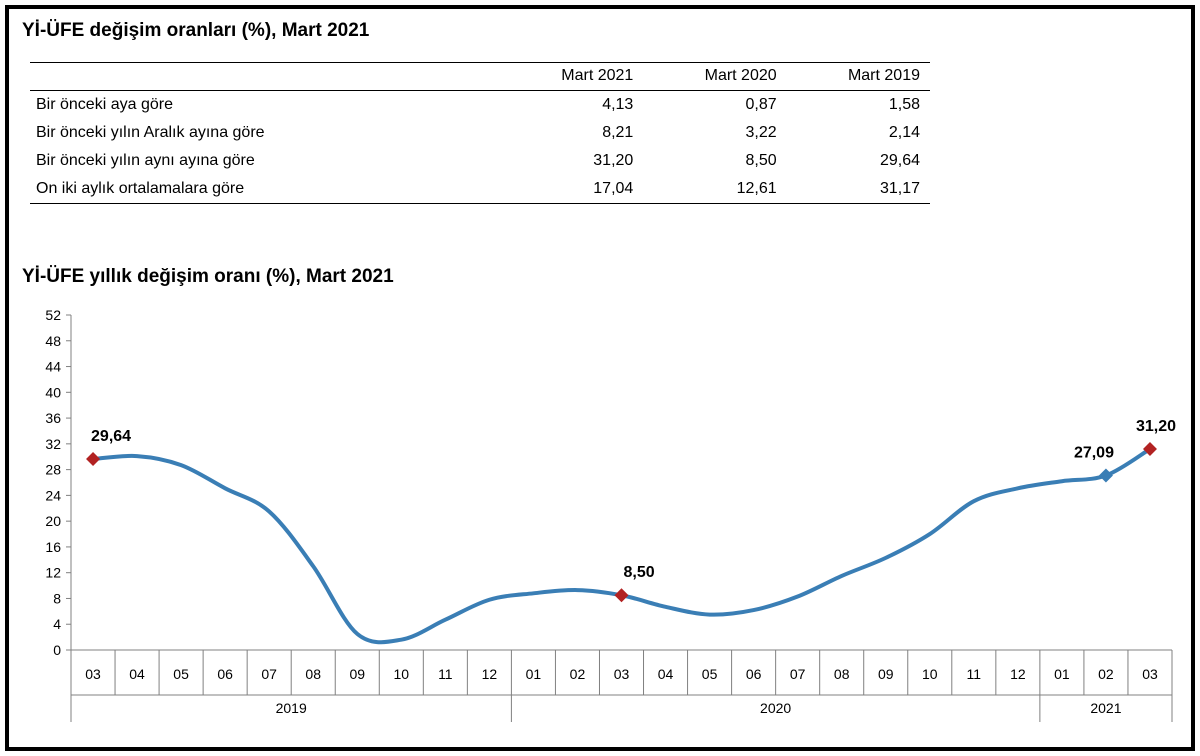  What do you see at coordinates (618, 132) in the screenshot?
I see `table-cell: 8,21` at bounding box center [618, 132].